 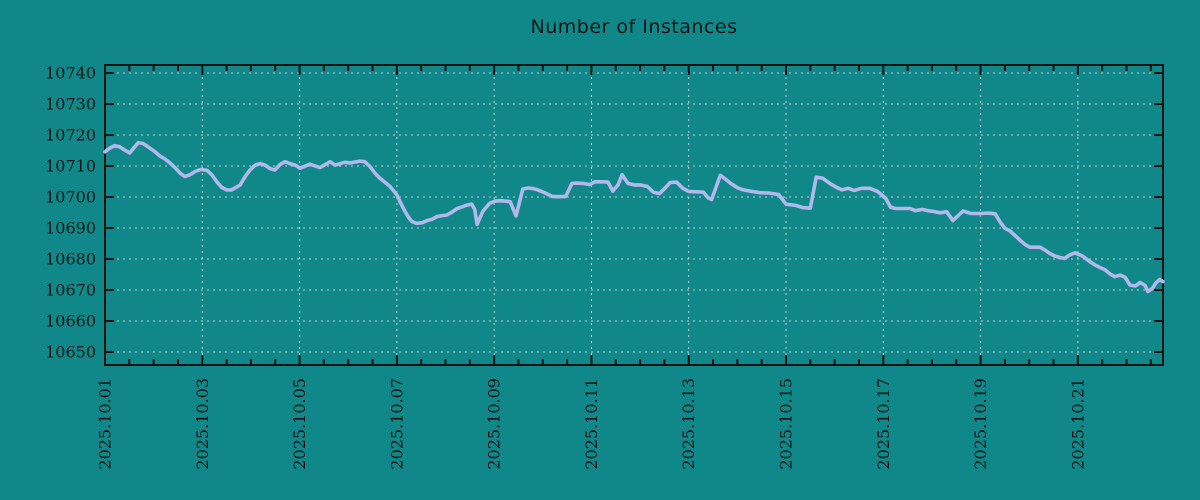 I want to click on y-tick-label: 10730, so click(x=70, y=104).